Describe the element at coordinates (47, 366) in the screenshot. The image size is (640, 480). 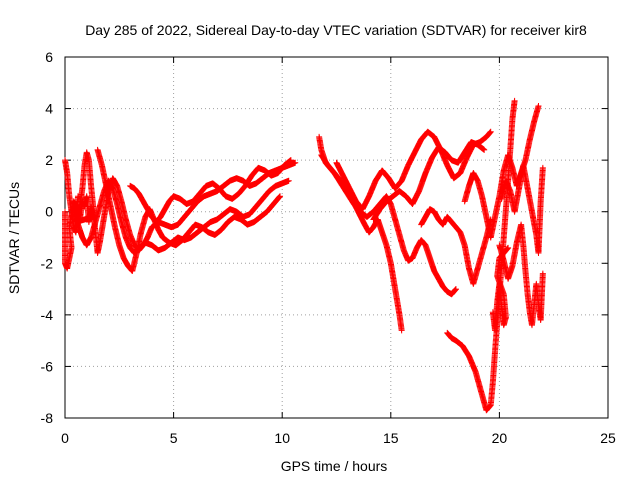
I see `y-tick-label: -6` at that location.